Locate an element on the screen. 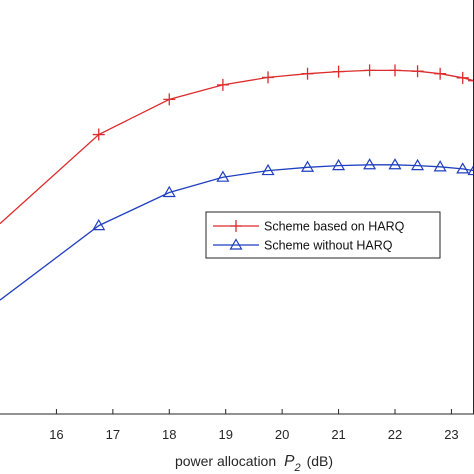 Image resolution: width=474 pixels, height=474 pixels. x-axis-label: power allocation P2 (dB) is located at coordinates (254, 463).